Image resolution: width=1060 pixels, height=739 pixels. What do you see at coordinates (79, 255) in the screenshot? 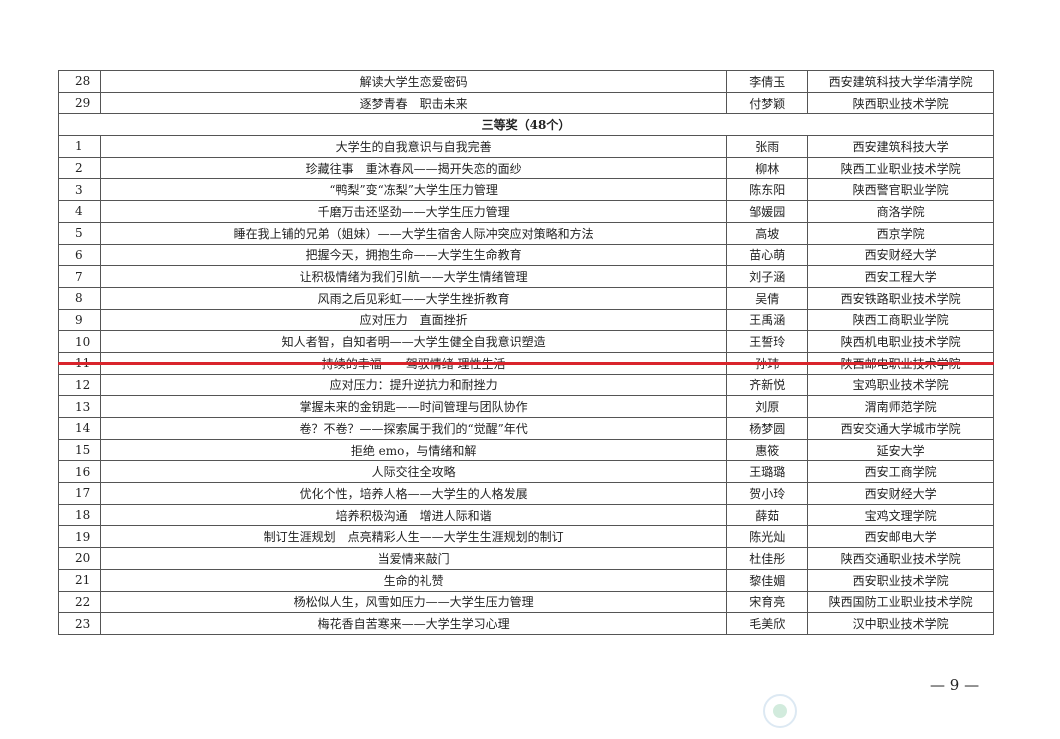
I see `row-number: 6` at bounding box center [79, 255].